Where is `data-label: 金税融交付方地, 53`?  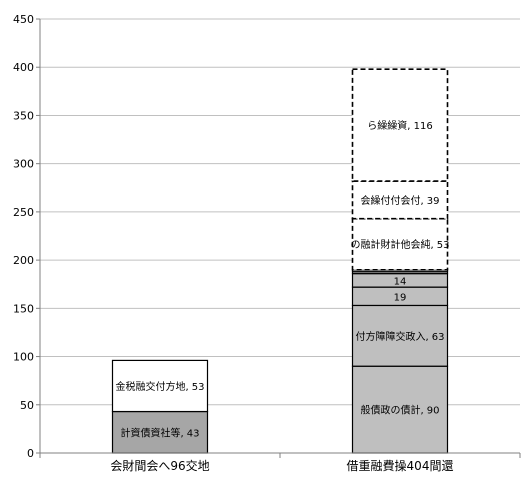
data-label: 金税融交付方地, 53 is located at coordinates (159, 386).